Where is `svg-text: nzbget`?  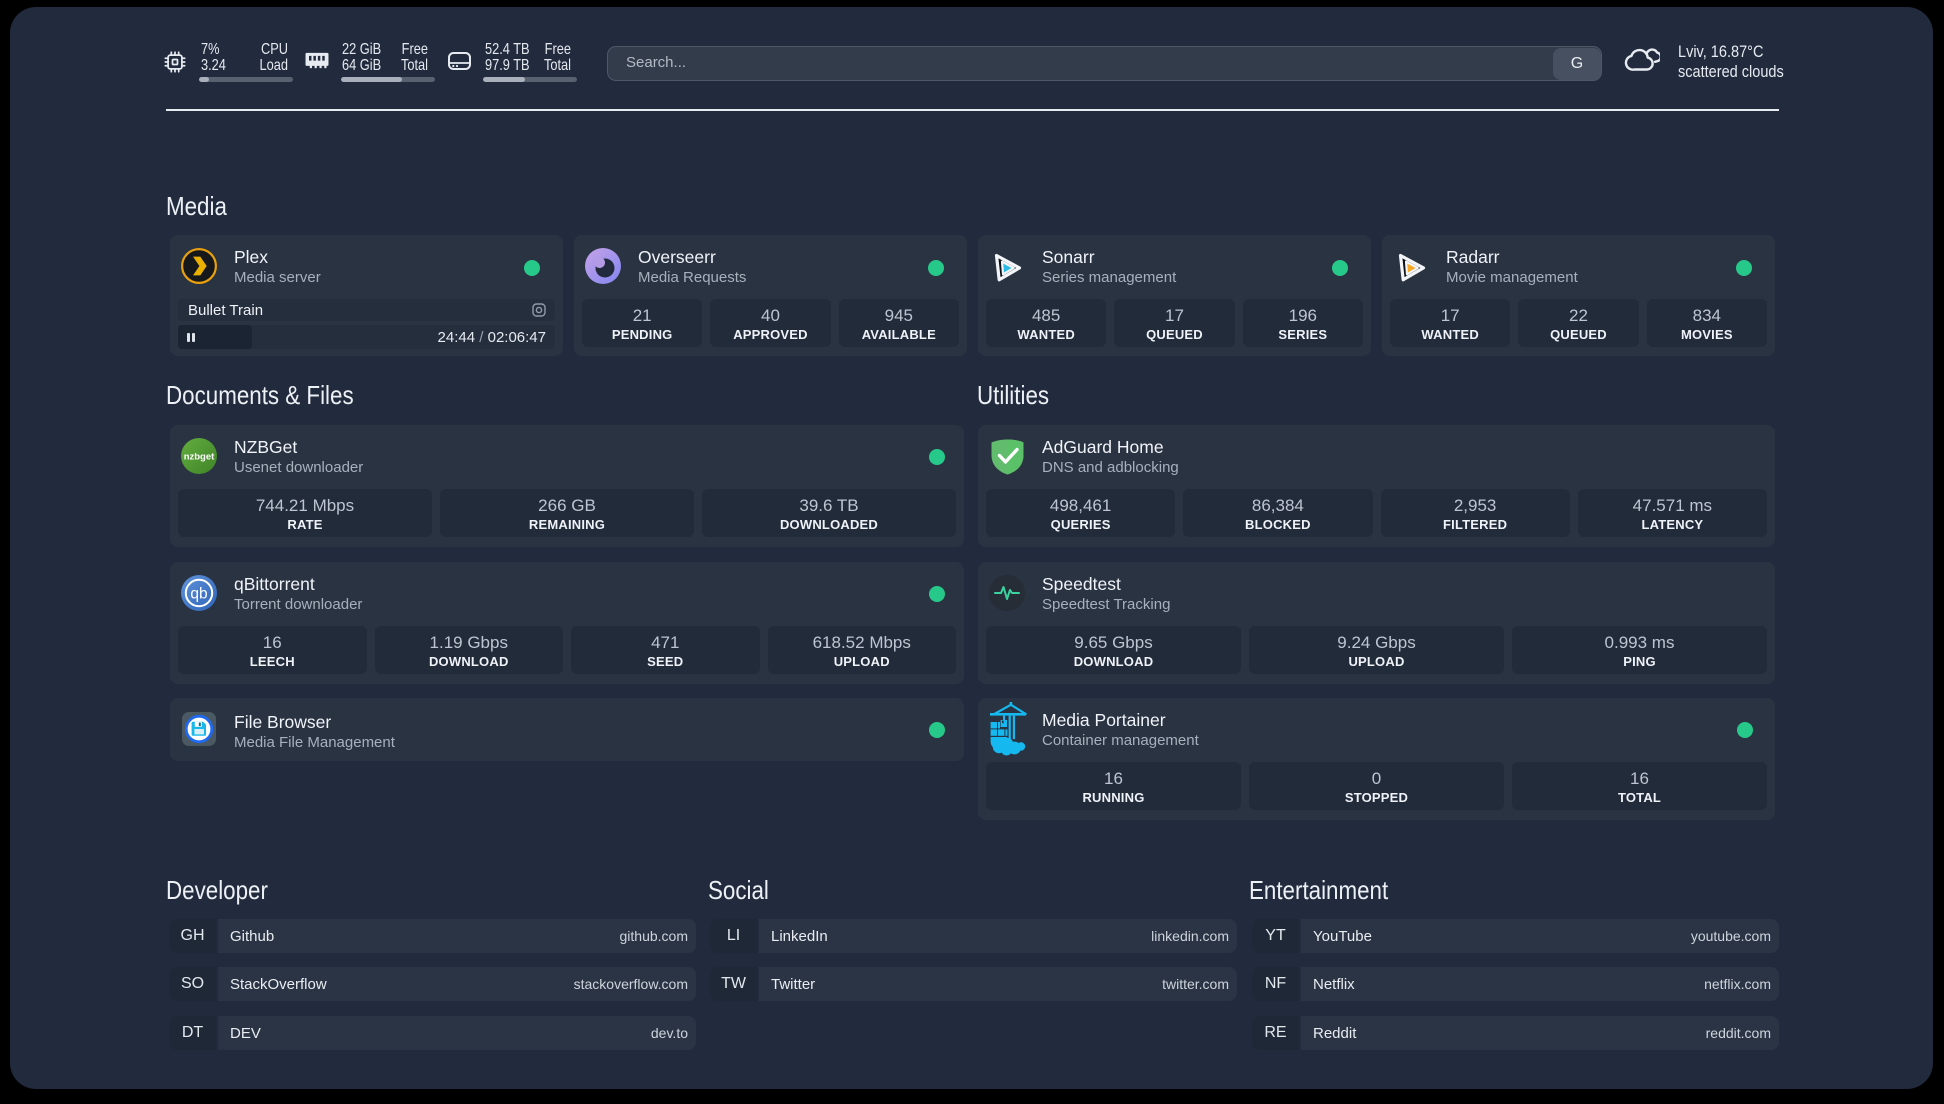
svg-text: nzbget is located at coordinates (199, 457).